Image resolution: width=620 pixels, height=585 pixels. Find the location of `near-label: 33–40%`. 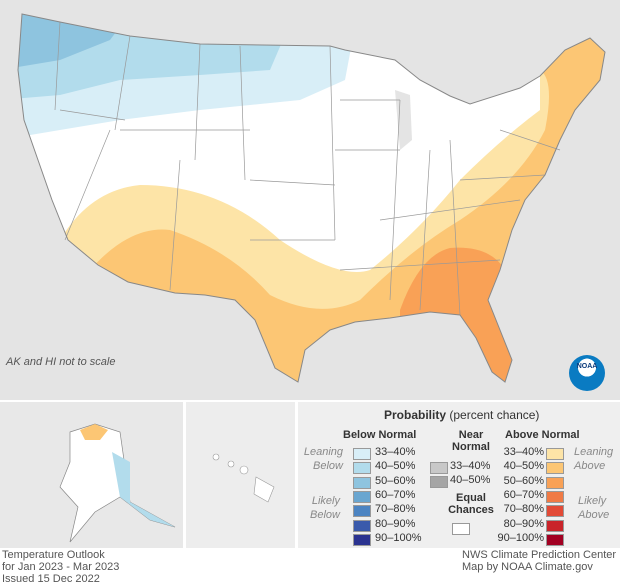

near-label: 33–40% is located at coordinates (470, 466).